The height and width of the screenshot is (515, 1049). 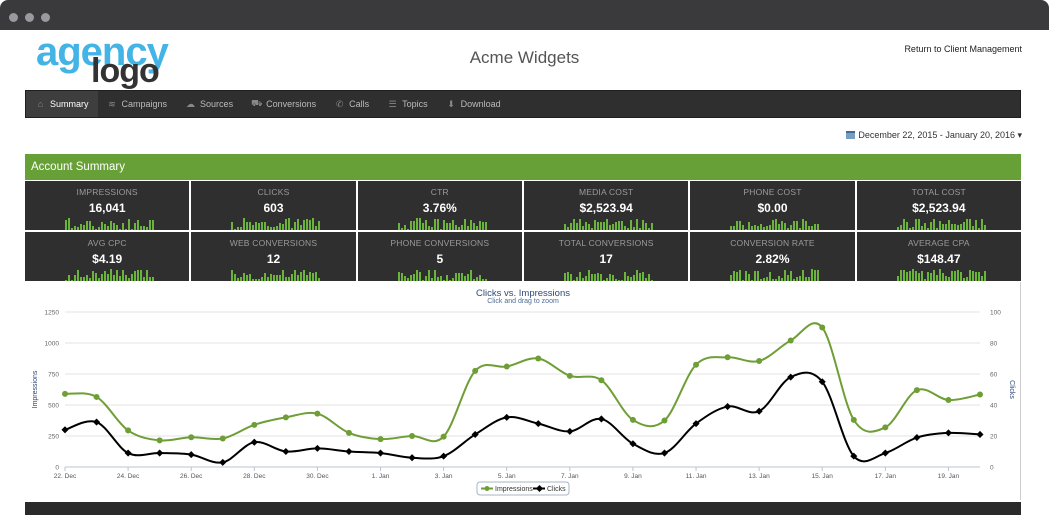 I want to click on logo-text-top: agency, so click(x=102, y=52).